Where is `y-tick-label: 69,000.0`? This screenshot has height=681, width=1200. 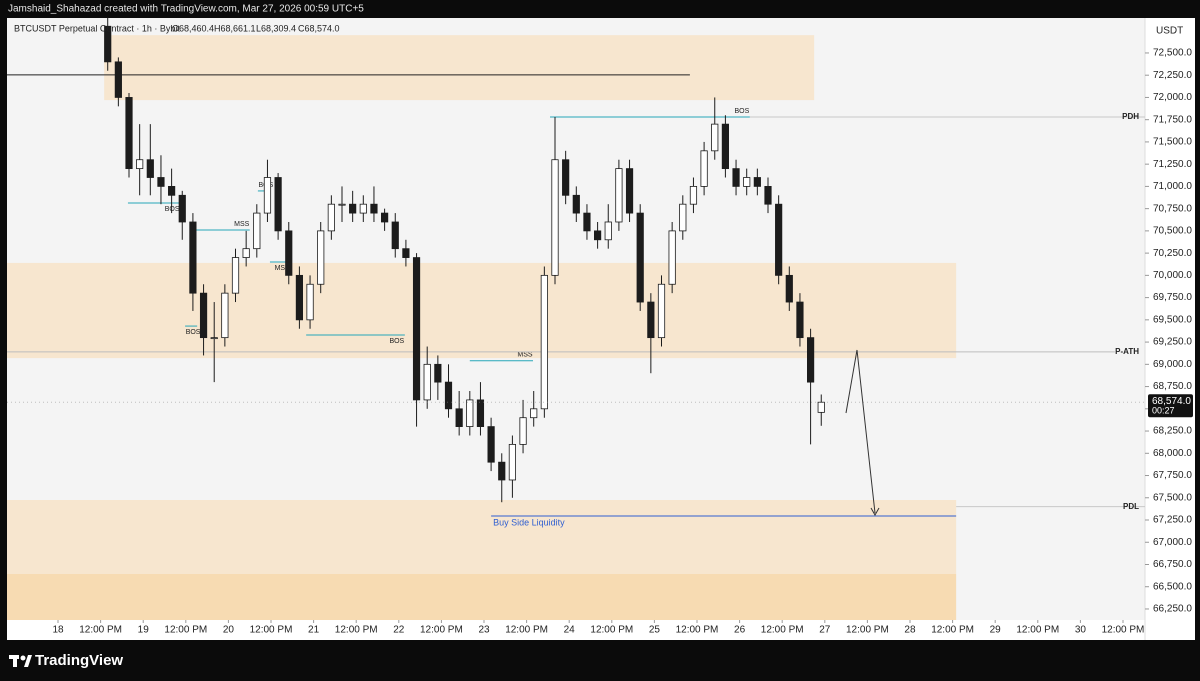 y-tick-label: 69,000.0 is located at coordinates (1172, 364).